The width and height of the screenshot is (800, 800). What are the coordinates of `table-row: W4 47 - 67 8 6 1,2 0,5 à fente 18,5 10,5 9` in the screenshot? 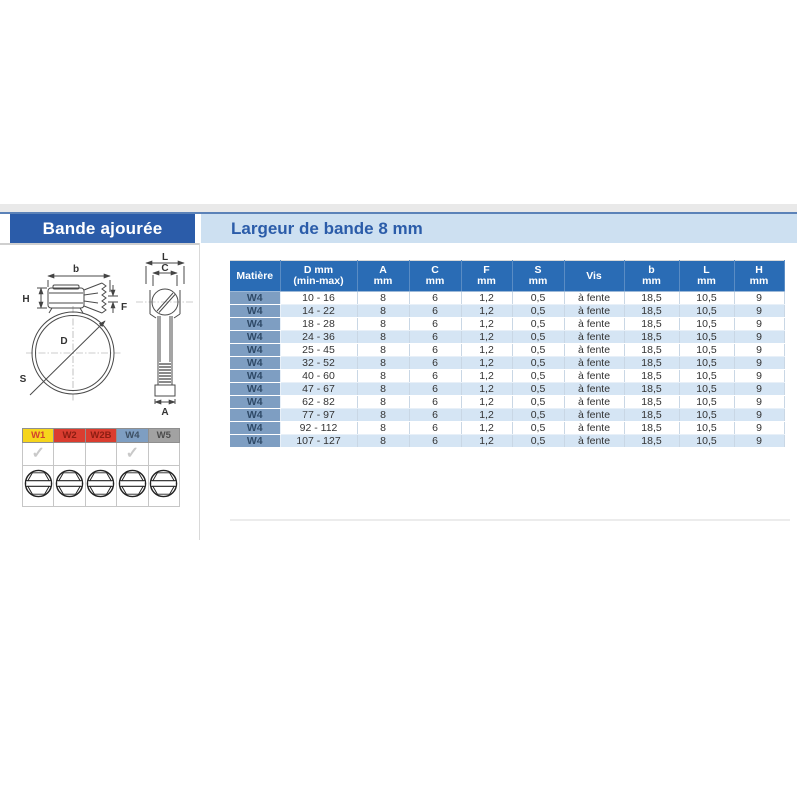 It's located at (507, 389).